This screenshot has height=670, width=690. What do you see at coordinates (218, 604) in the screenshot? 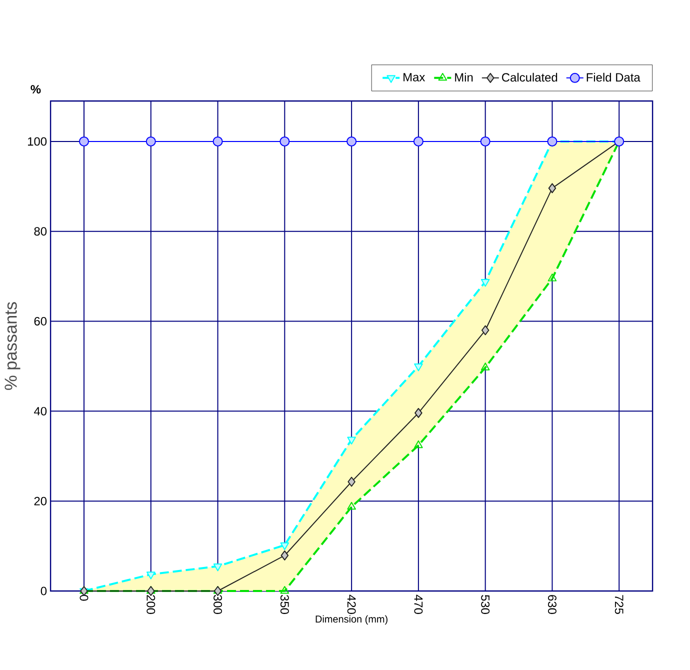
I see `x-tick-label: 300` at bounding box center [218, 604].